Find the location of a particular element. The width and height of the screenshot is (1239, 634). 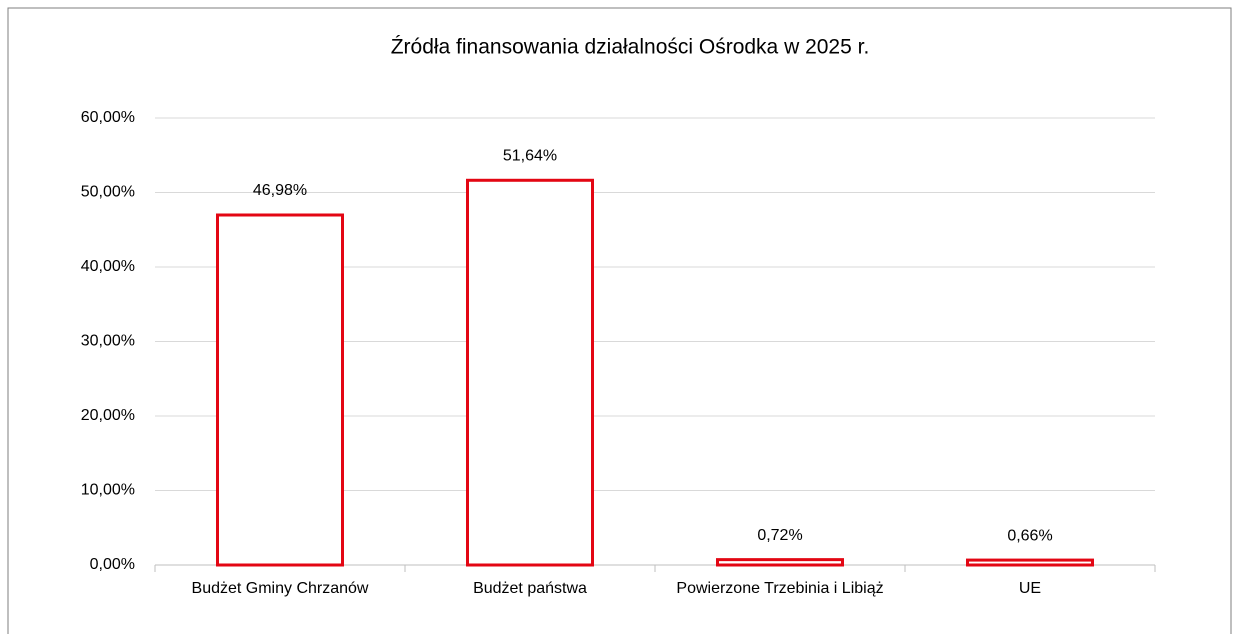

y-tick-label: 40,00% is located at coordinates (108, 266).